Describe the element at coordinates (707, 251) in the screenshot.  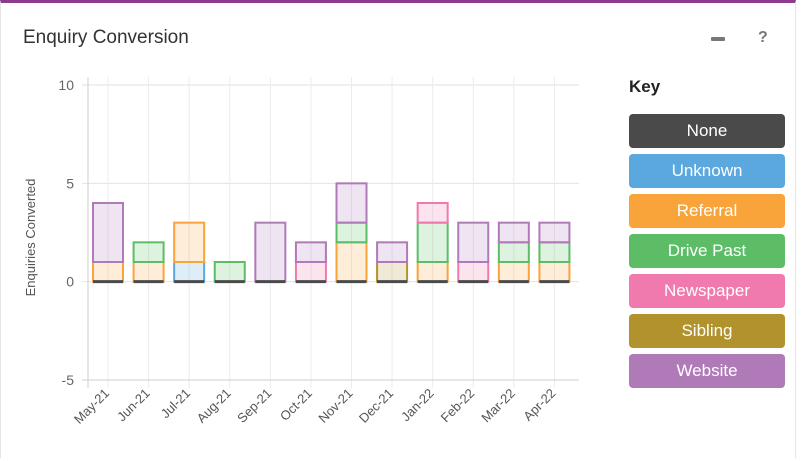
I see `key-item-drive-past: Drive Past` at that location.